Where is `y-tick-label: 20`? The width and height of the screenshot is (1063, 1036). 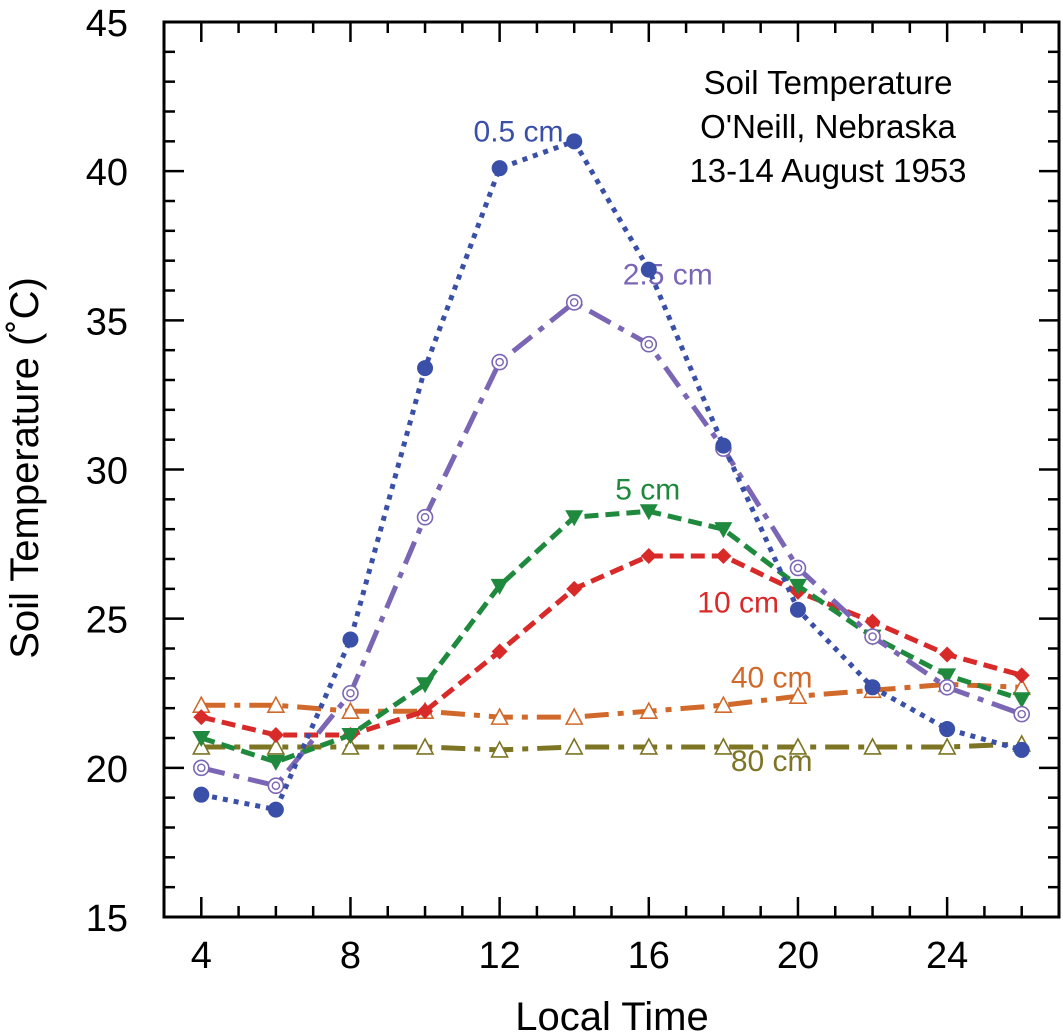 y-tick-label: 20 is located at coordinates (107, 770).